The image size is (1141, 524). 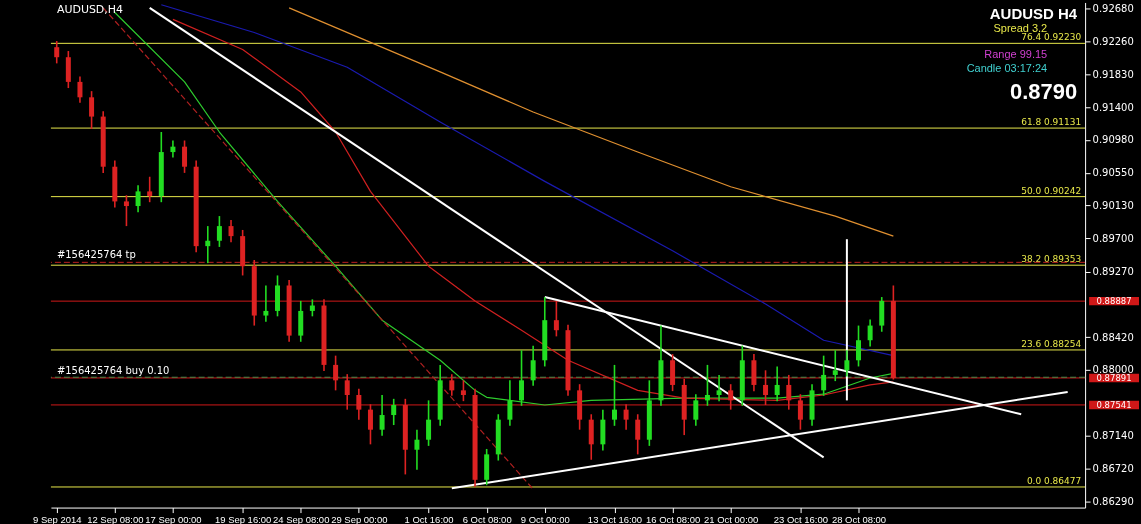 What do you see at coordinates (1113, 107) in the screenshot?
I see `y-tick-label: 0.91400` at bounding box center [1113, 107].